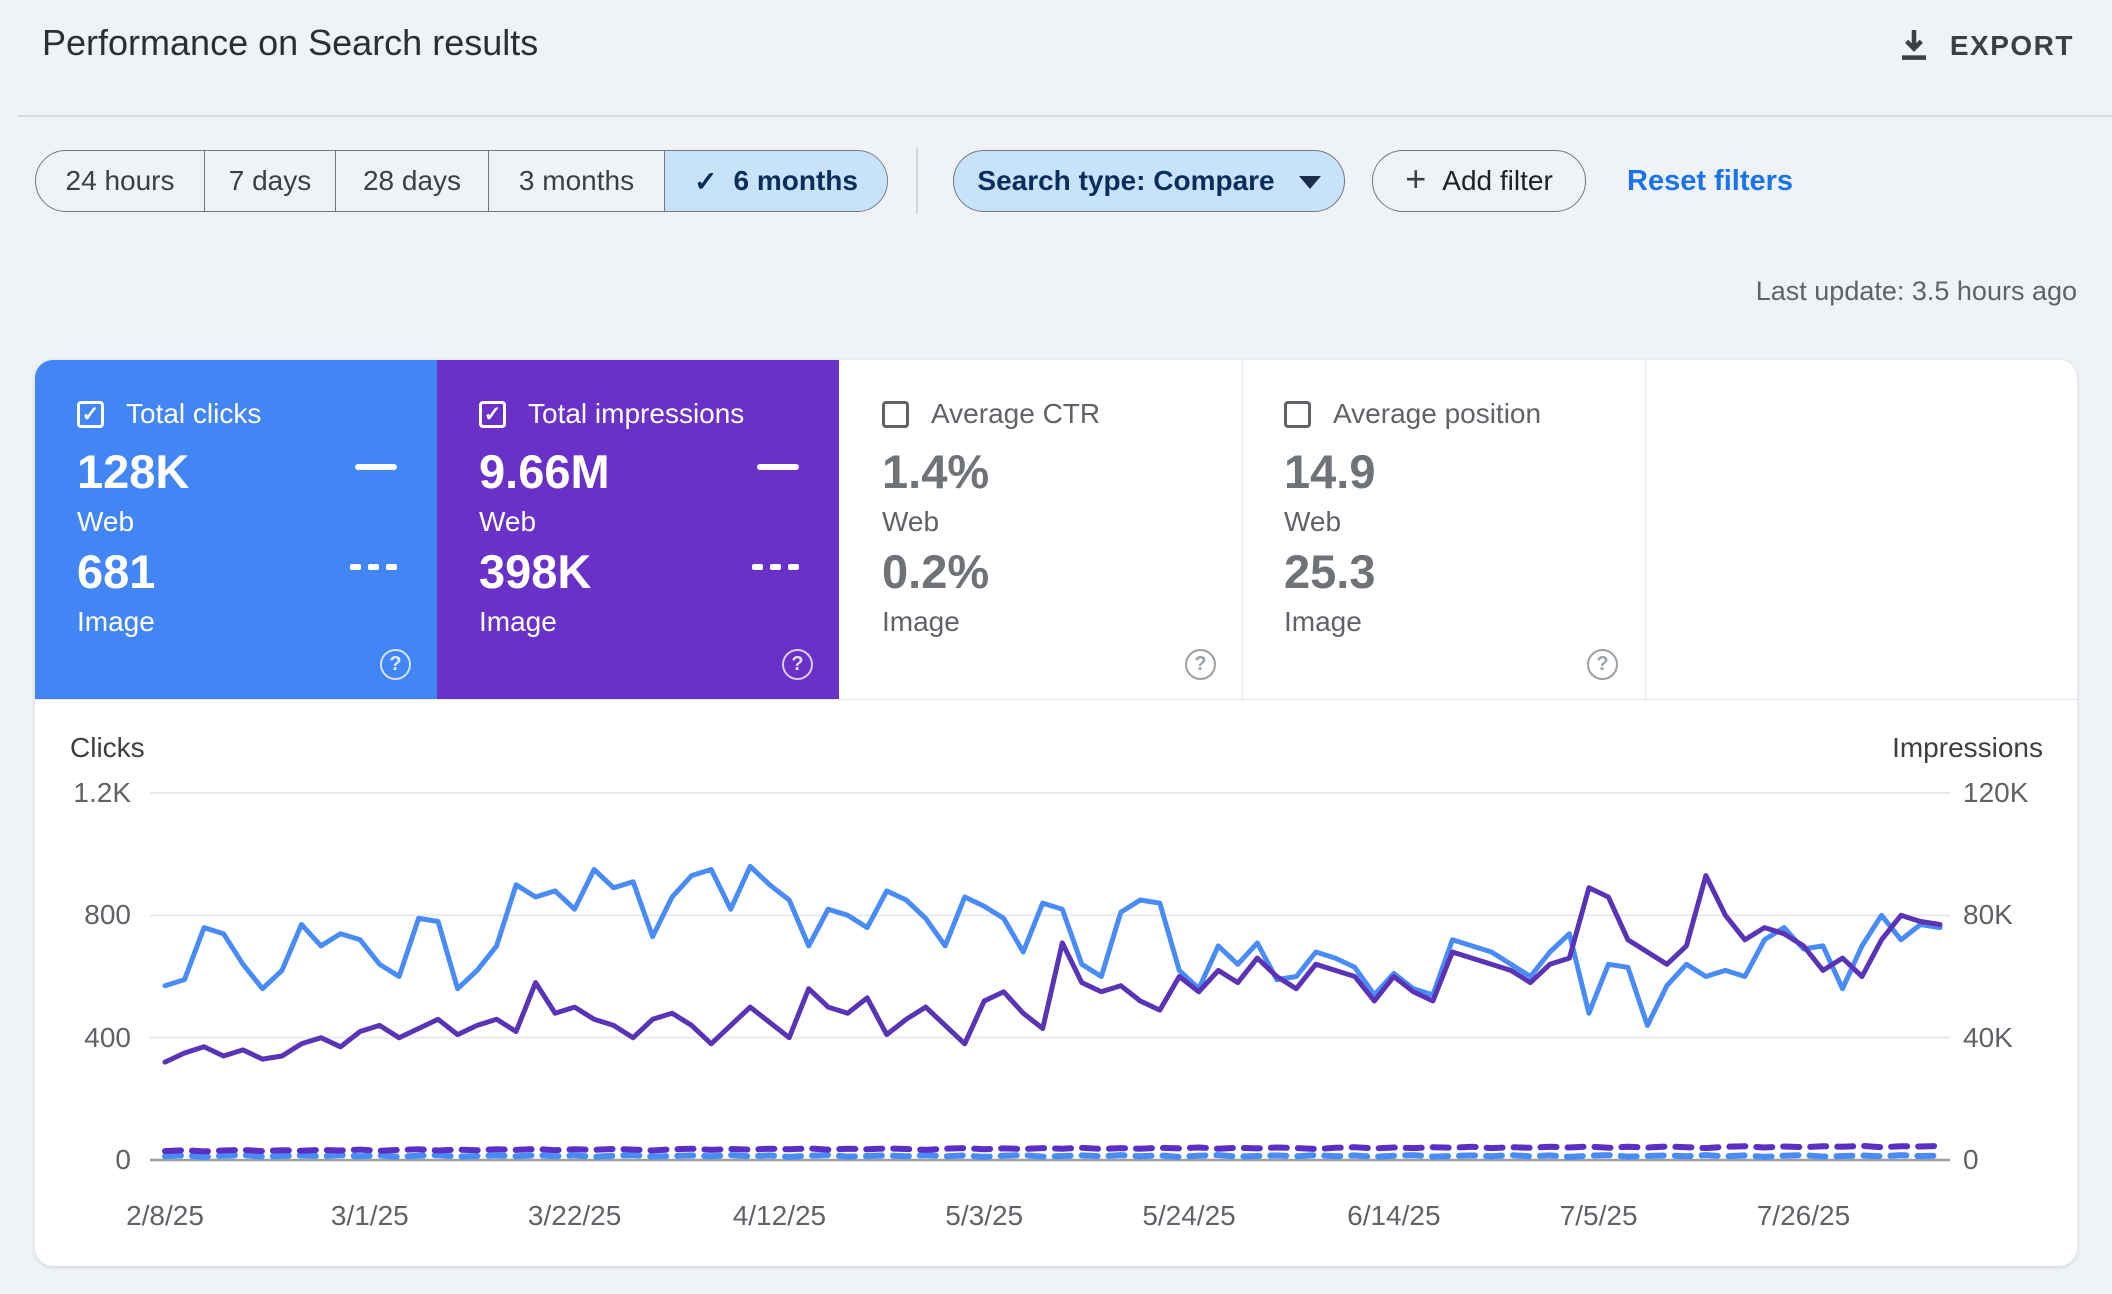  I want to click on axis-tick-label: 5/24/25, so click(1189, 1215).